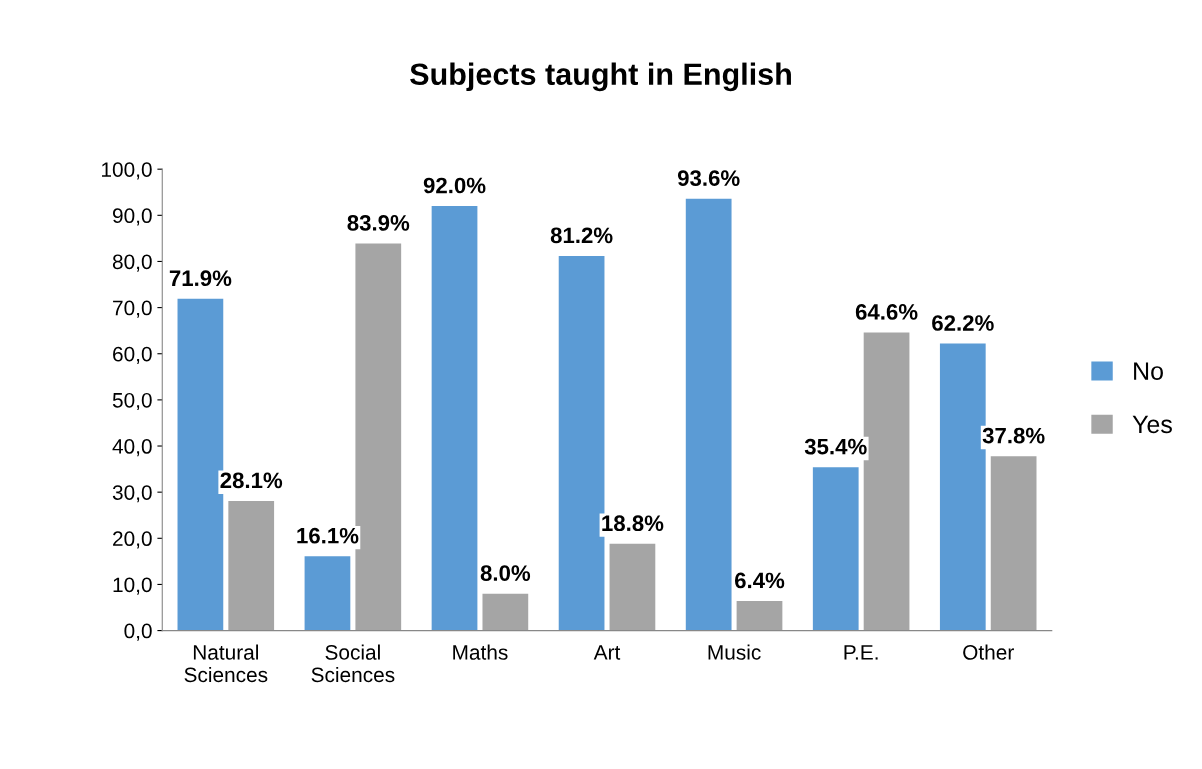  Describe the element at coordinates (127, 171) in the screenshot. I see `y-tick-label: 100,0` at that location.